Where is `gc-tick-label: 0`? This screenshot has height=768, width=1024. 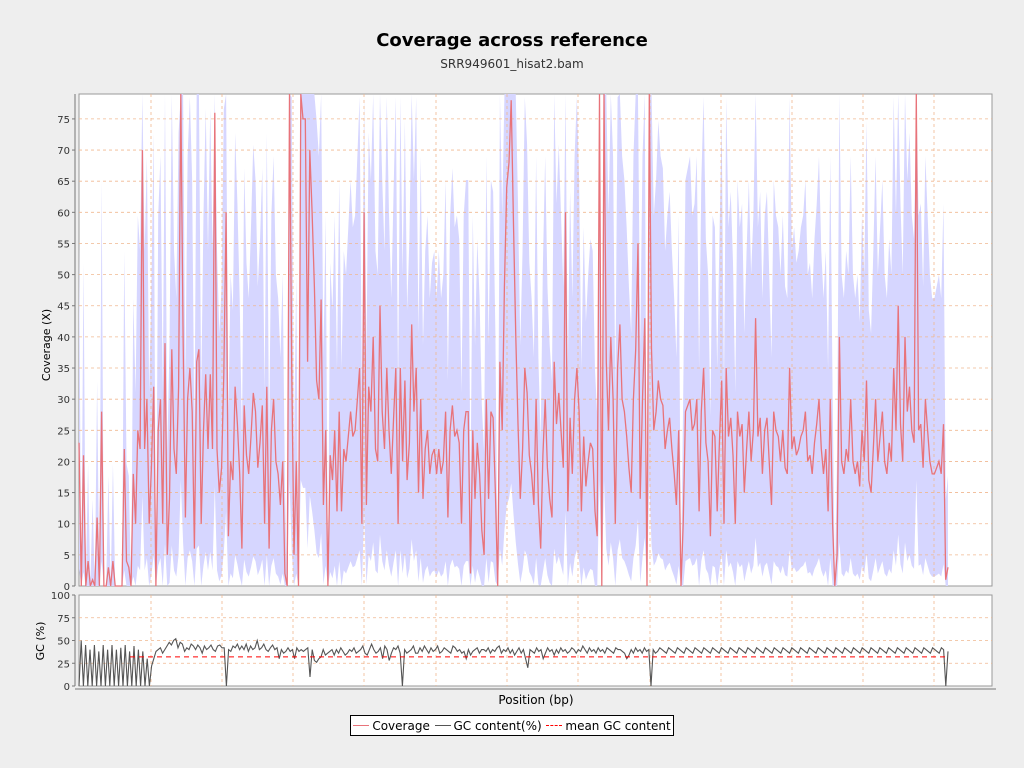 gc-tick-label: 0 is located at coordinates (67, 687).